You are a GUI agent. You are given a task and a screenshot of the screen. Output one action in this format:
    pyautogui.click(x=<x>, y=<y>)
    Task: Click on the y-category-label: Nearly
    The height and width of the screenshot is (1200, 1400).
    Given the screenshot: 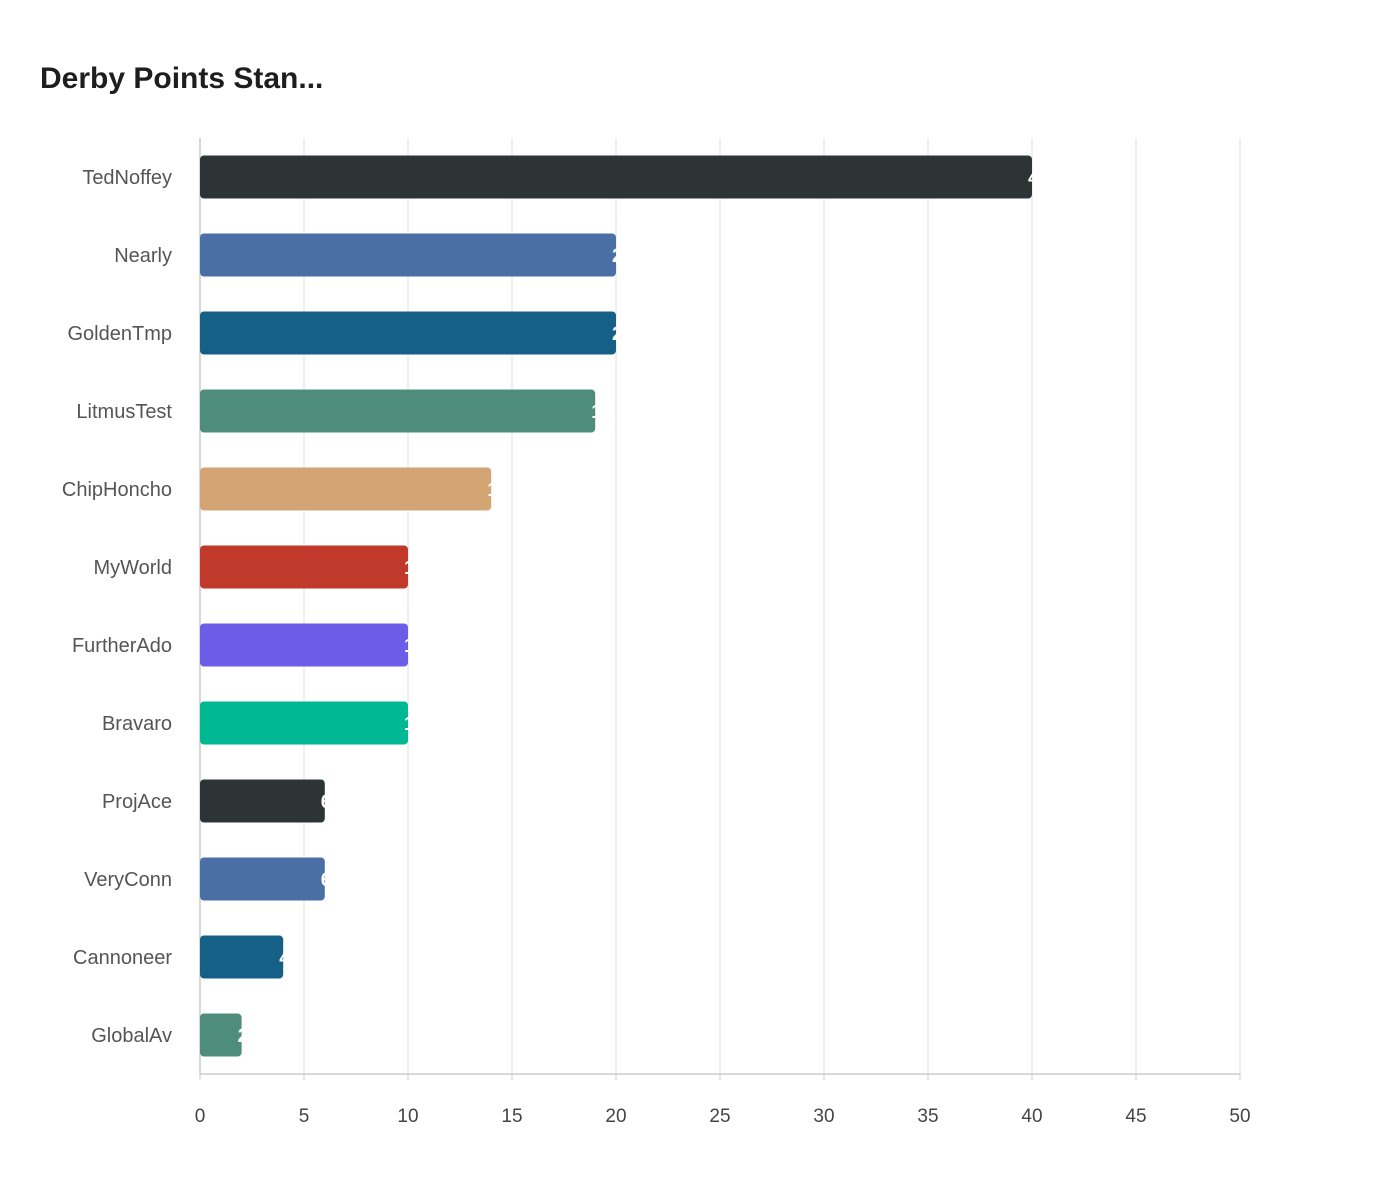 What is the action you would take?
    pyautogui.click(x=143, y=256)
    